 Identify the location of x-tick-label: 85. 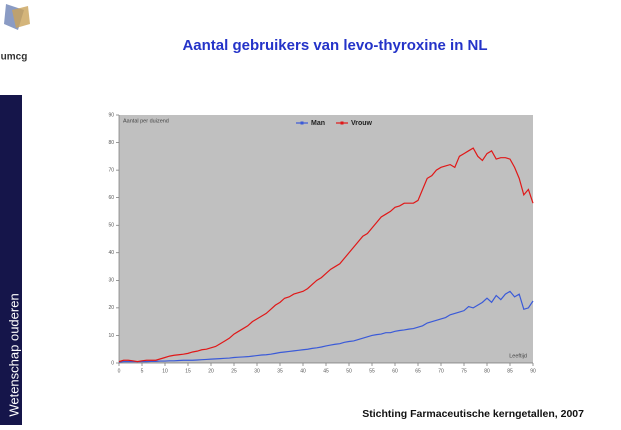
(510, 371).